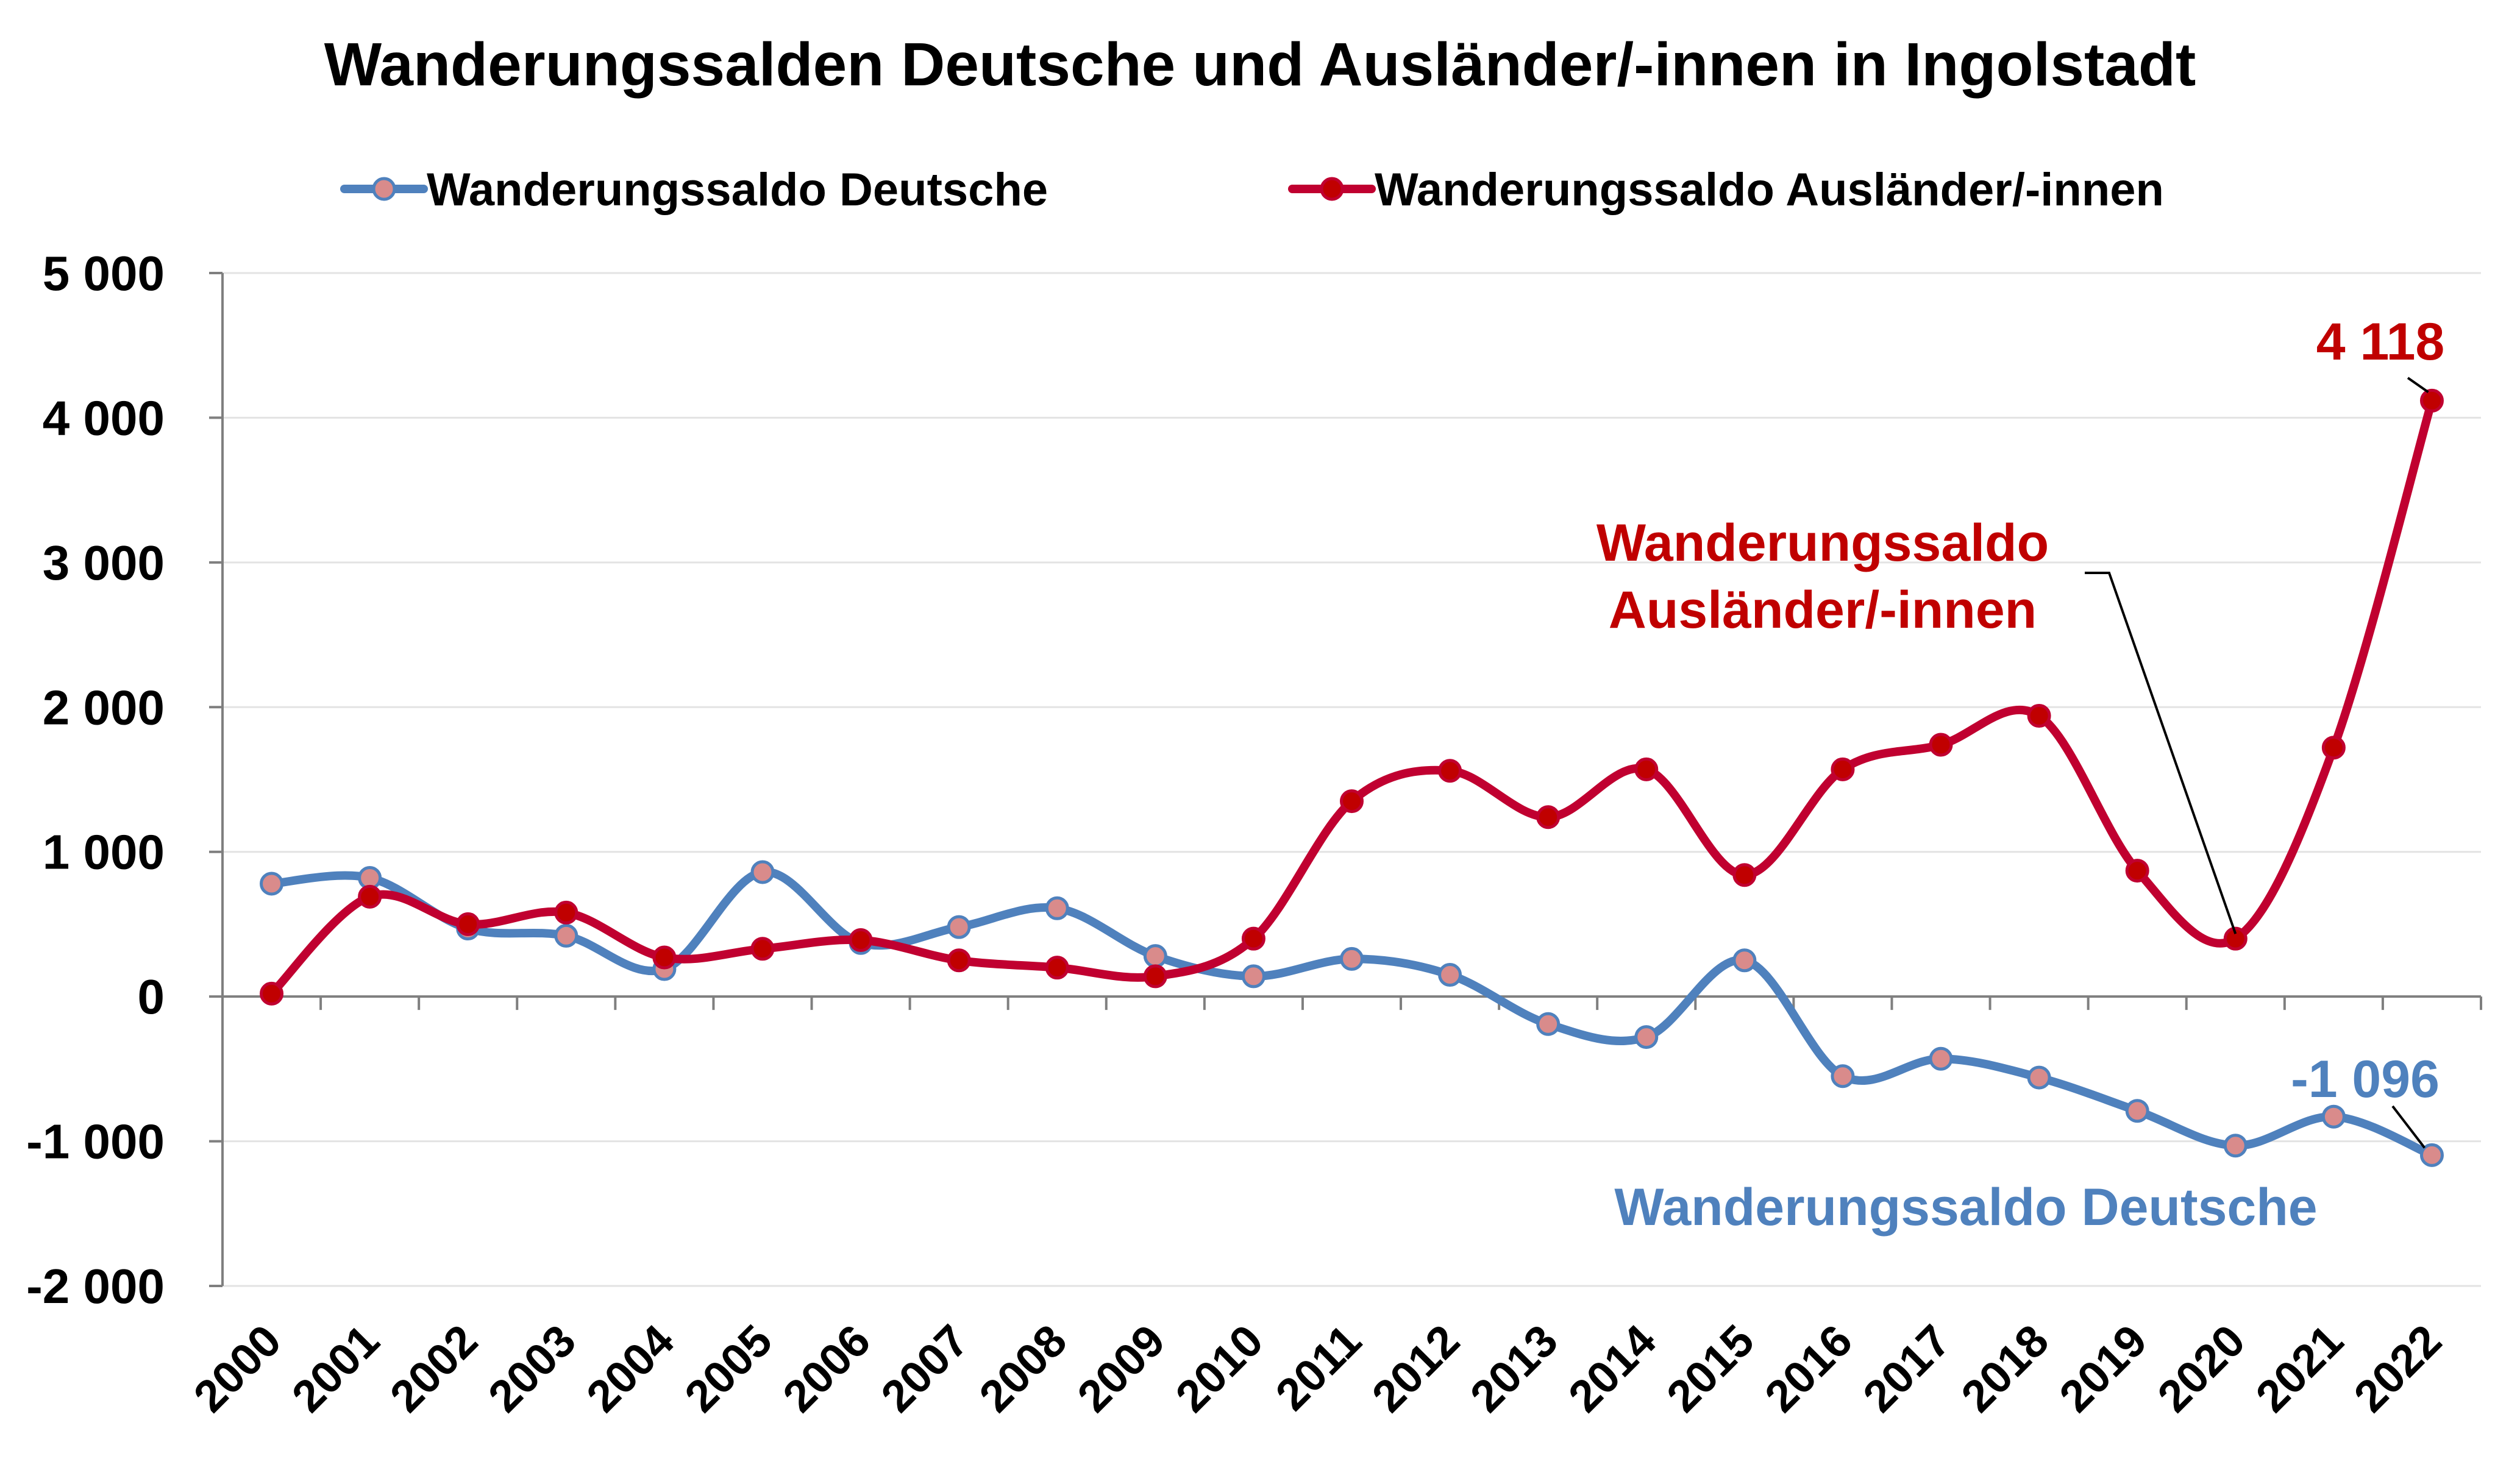 This screenshot has width=2520, height=1470. I want to click on x-tick-label: 2021, so click(2299, 1368).